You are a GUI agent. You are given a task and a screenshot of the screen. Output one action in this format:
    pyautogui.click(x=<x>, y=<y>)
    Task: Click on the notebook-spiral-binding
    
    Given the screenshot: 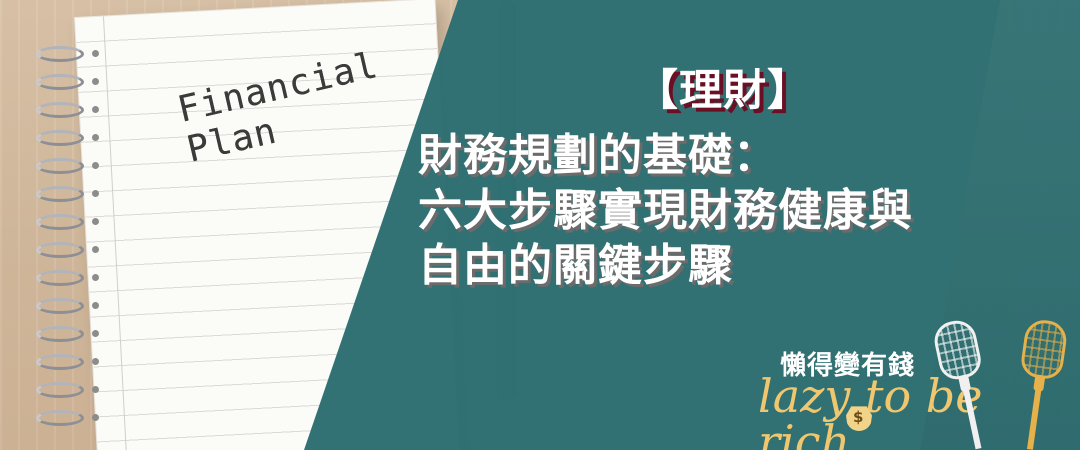 What is the action you would take?
    pyautogui.click(x=76, y=248)
    